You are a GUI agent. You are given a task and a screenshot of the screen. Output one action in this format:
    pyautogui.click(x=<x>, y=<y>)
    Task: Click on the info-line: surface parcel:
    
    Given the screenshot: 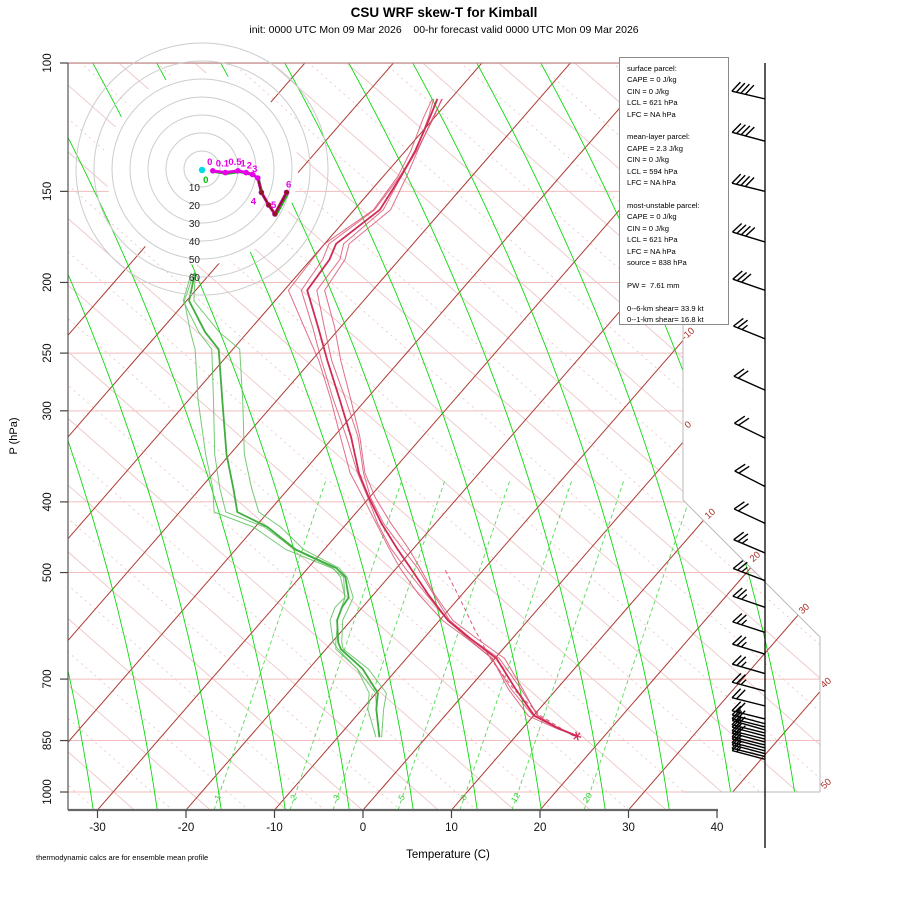 What is the action you would take?
    pyautogui.click(x=652, y=68)
    